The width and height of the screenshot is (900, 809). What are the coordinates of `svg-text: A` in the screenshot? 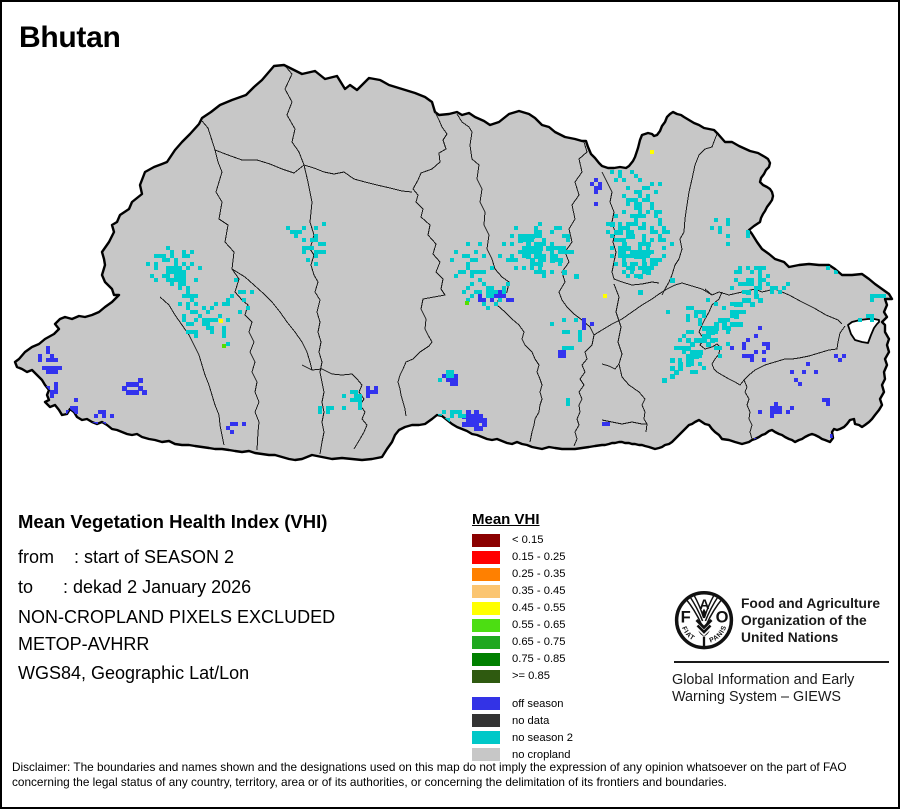 It's located at (704, 604).